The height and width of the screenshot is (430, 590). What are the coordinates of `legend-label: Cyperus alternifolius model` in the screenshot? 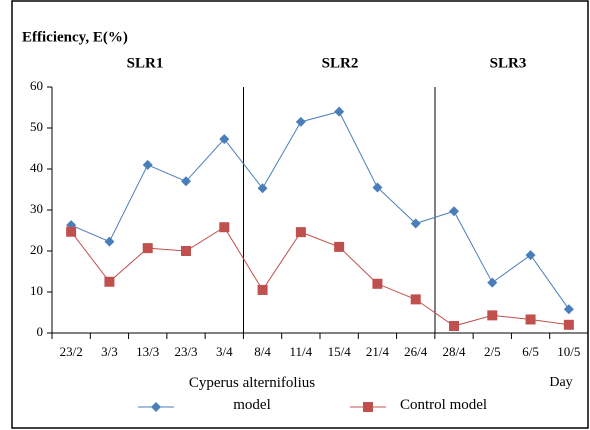 It's located at (252, 394).